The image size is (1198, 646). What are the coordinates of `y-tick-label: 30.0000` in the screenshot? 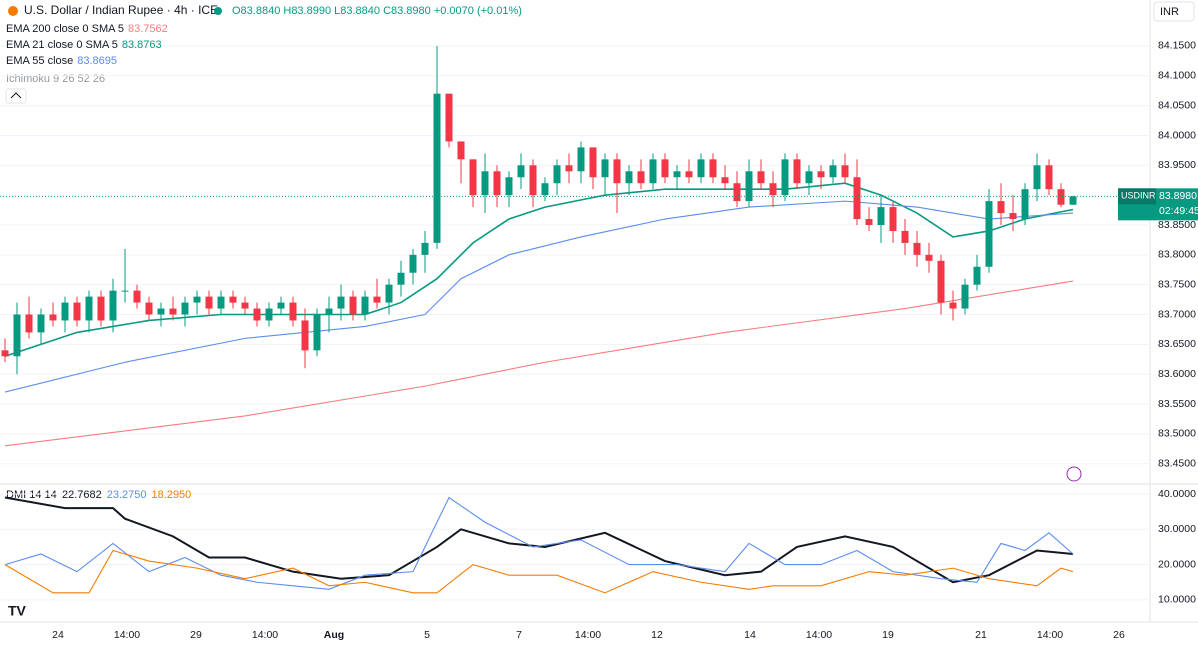 It's located at (1177, 529).